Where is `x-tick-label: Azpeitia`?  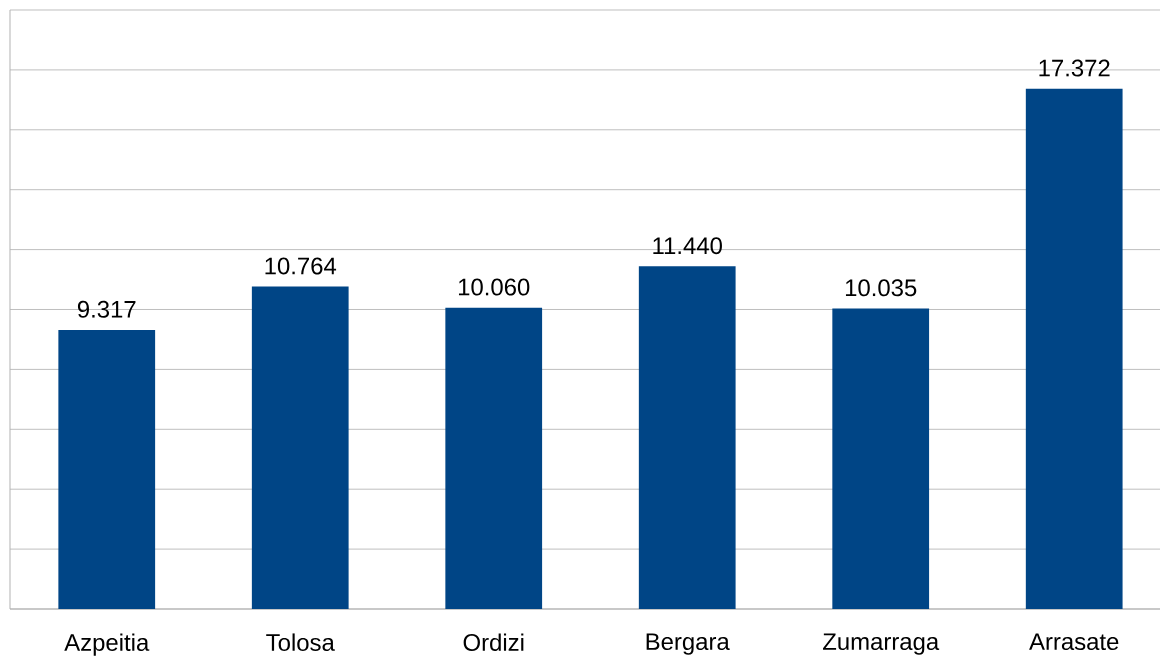
x-tick-label: Azpeitia is located at coordinates (107, 644).